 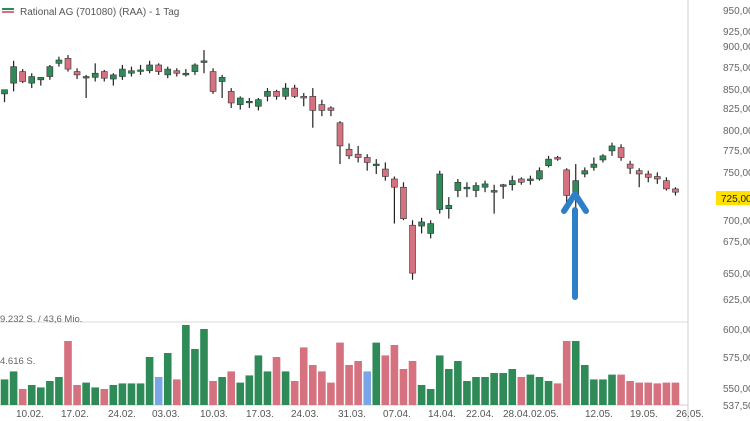 What do you see at coordinates (644, 414) in the screenshot?
I see `date-label: 19.05.` at bounding box center [644, 414].